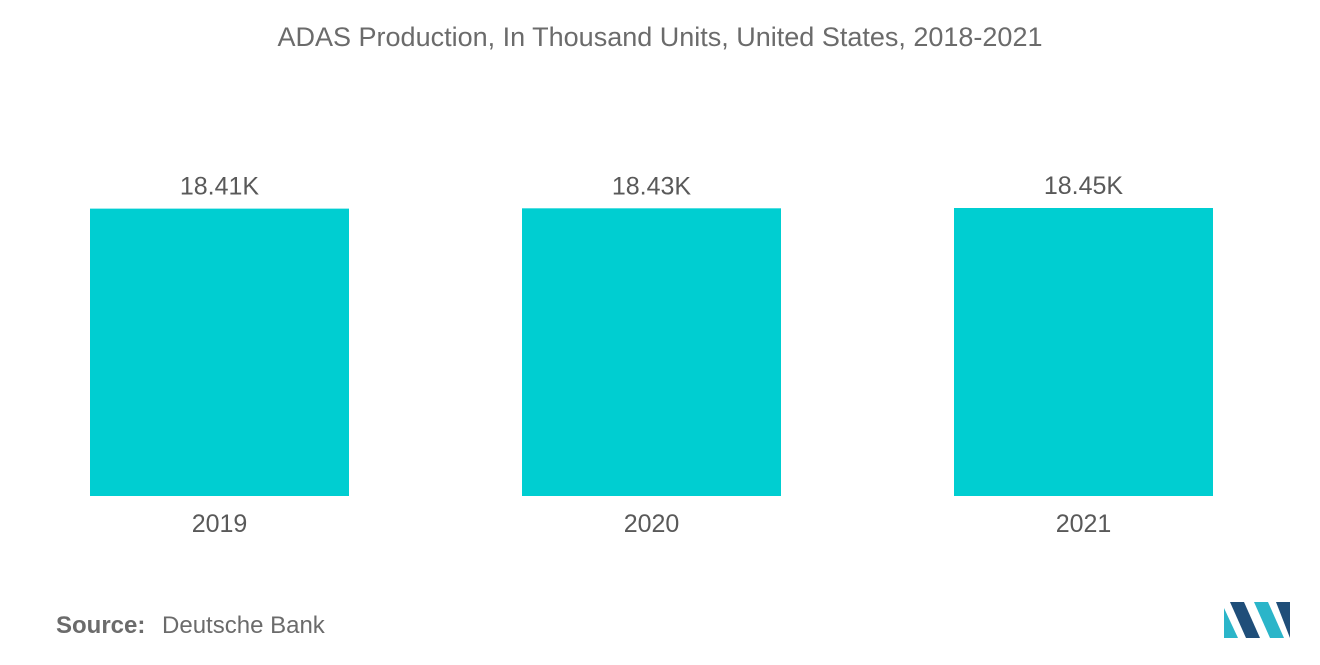  I want to click on category-label-2019: 2019, so click(220, 524).